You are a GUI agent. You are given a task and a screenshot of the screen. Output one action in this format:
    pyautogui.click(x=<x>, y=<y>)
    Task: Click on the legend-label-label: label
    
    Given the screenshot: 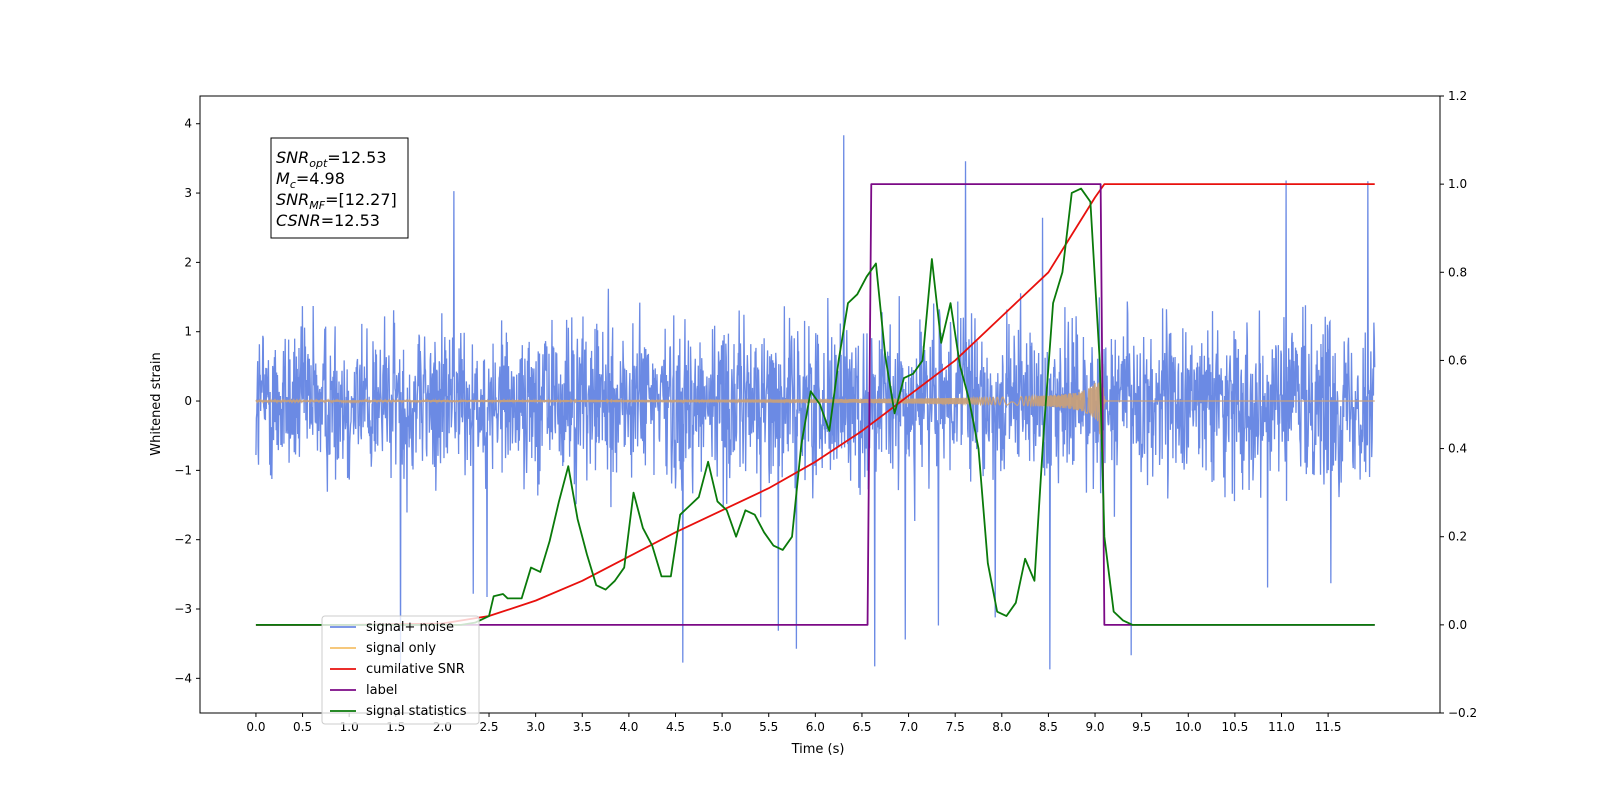 What is the action you would take?
    pyautogui.click(x=381, y=690)
    